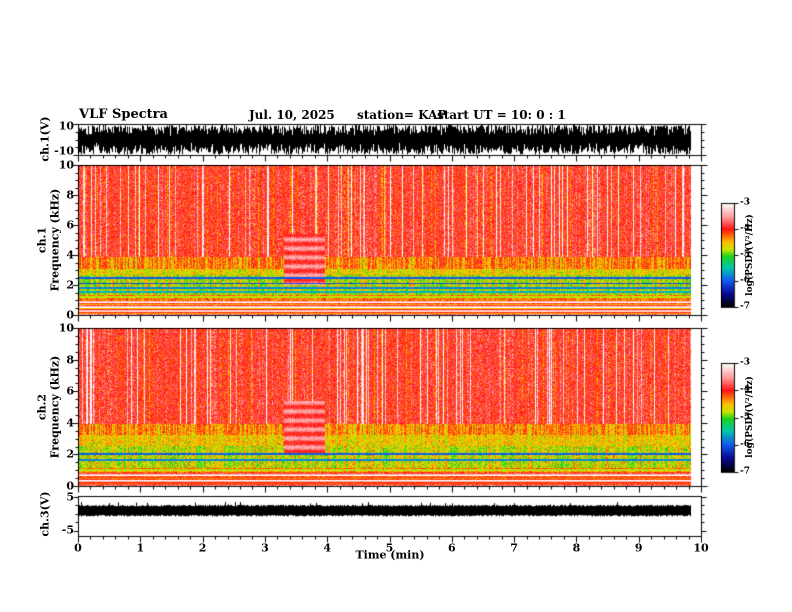 The width and height of the screenshot is (792, 612). I want to click on colorbar2-tick: -7, so click(745, 471).